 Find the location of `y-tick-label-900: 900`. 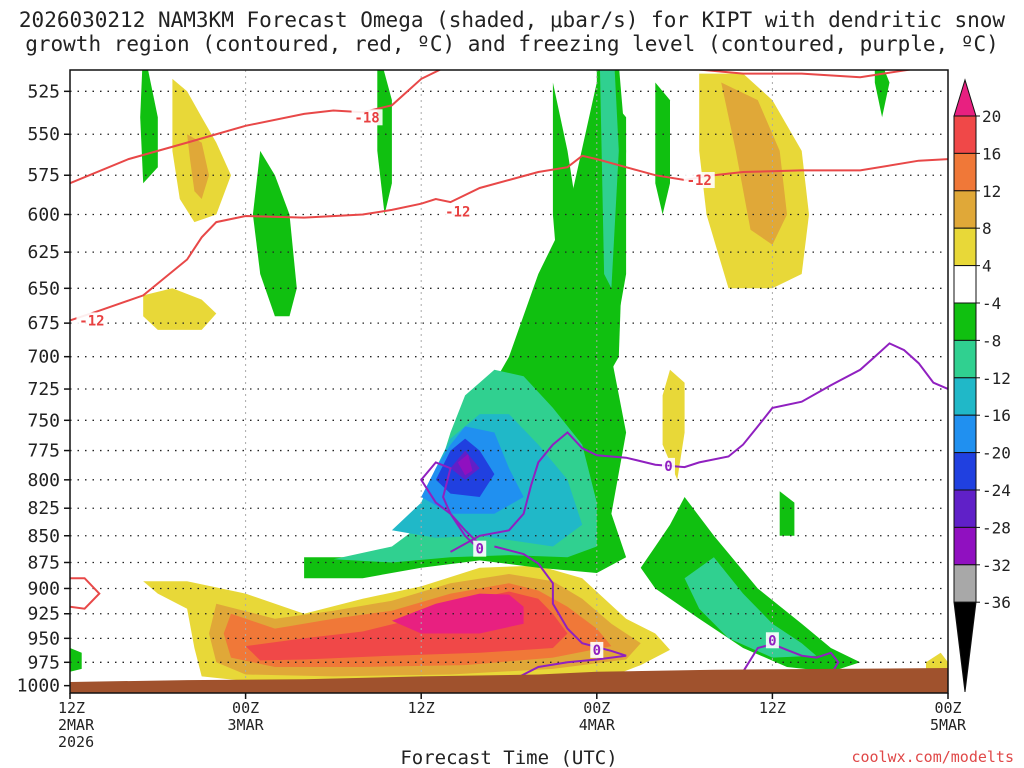

y-tick-label-900: 900 is located at coordinates (43, 588).